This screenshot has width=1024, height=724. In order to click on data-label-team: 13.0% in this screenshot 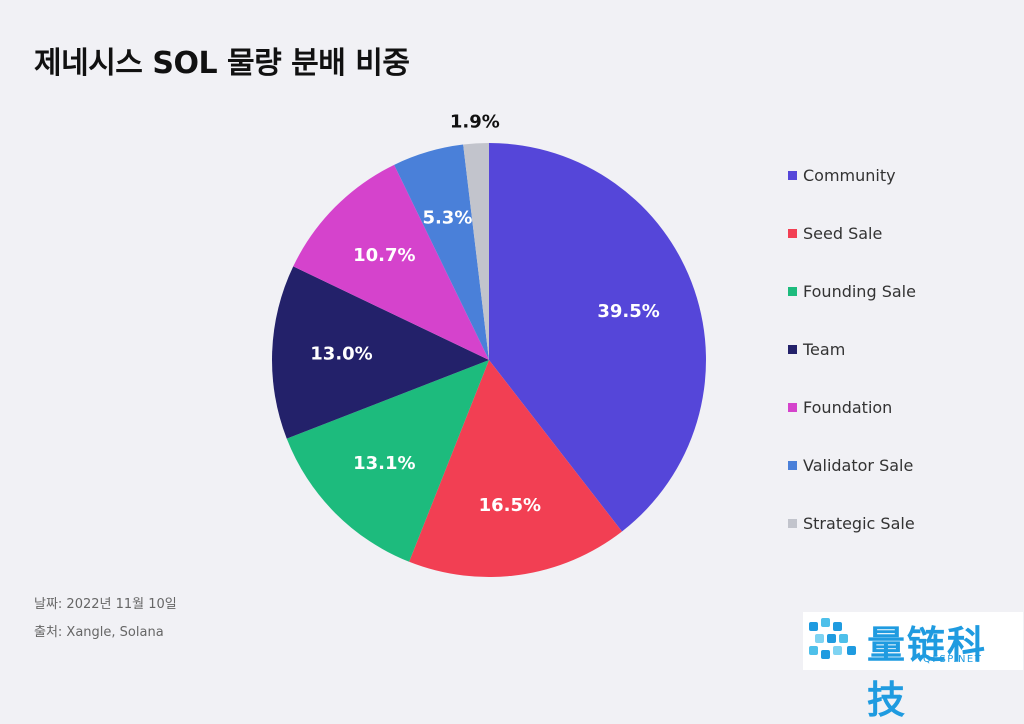, I will do `click(341, 353)`.